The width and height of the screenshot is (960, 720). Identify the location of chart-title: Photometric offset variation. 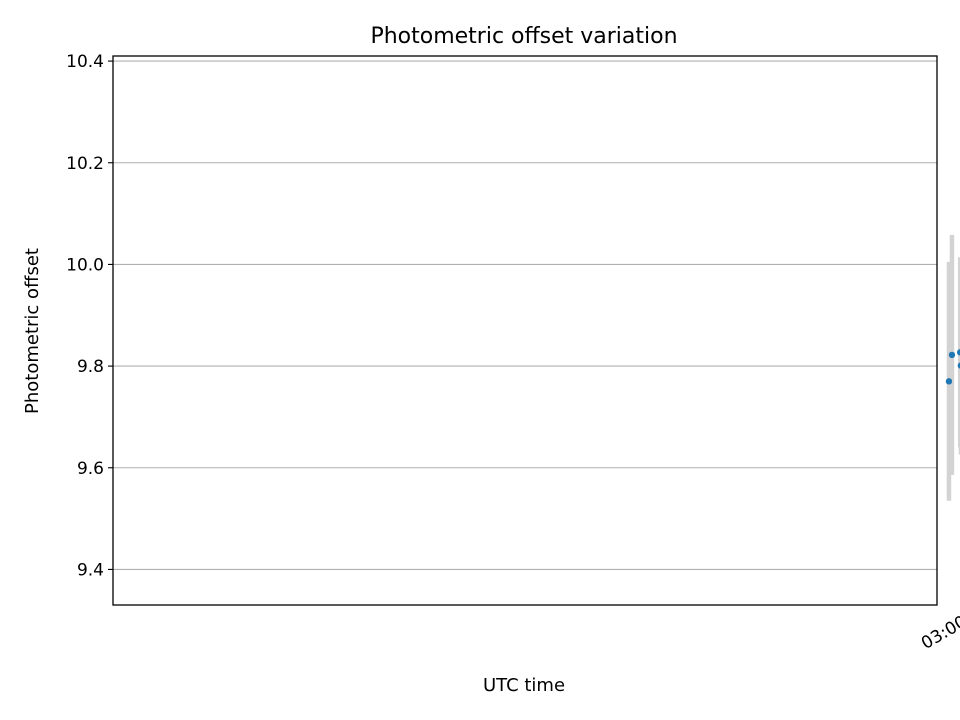
(523, 36).